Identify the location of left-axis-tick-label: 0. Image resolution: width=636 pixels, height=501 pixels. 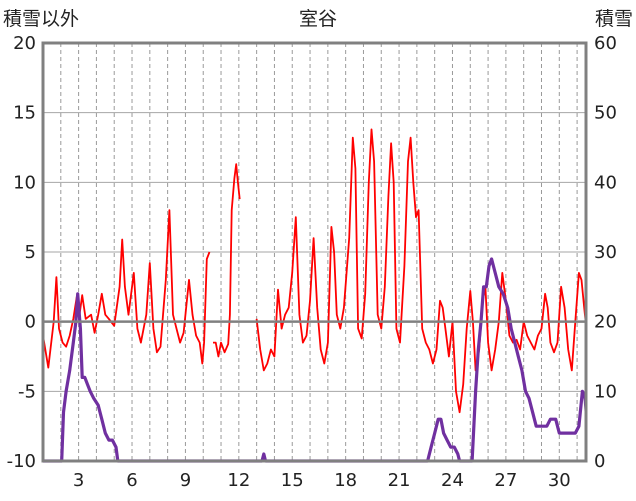
(30, 322).